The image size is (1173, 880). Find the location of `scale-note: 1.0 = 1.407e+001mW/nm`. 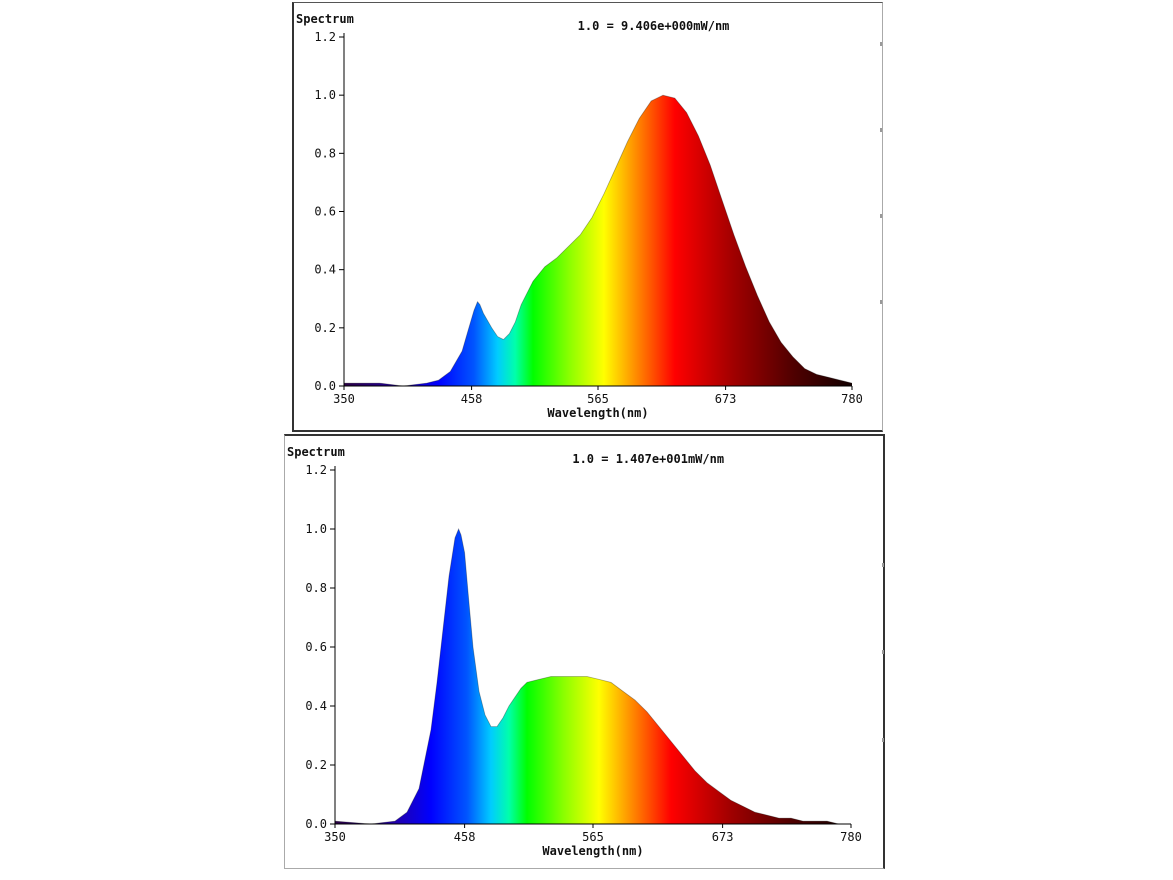

scale-note: 1.0 = 1.407e+001mW/nm is located at coordinates (648, 459).